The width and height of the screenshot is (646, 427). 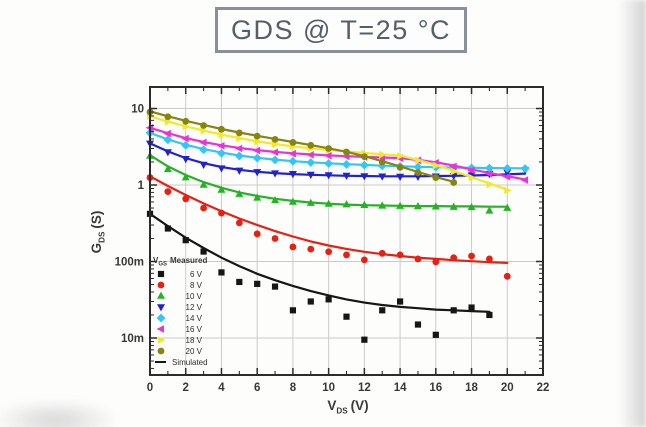 I want to click on legend-label: 20 V, so click(x=193, y=351).